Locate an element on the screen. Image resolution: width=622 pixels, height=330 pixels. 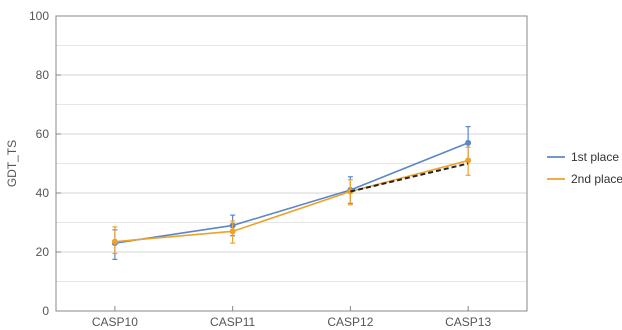
legend: 1st place 2nd place is located at coordinates (584, 168).